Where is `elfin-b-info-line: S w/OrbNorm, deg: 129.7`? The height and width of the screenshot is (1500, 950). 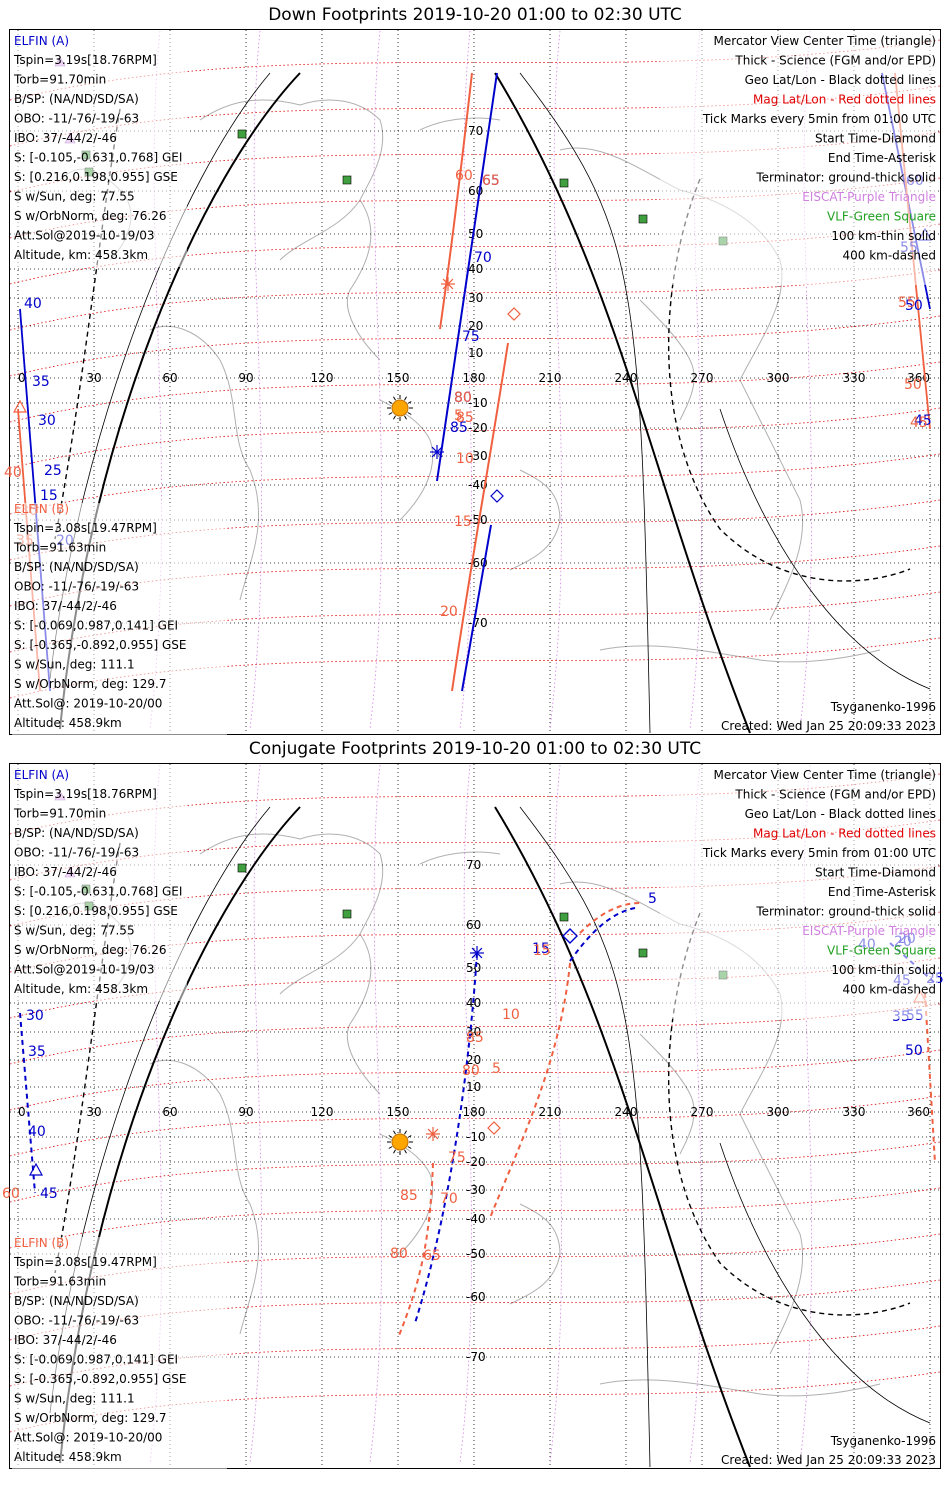 elfin-b-info-line: S w/OrbNorm, deg: 129.7 is located at coordinates (90, 684).